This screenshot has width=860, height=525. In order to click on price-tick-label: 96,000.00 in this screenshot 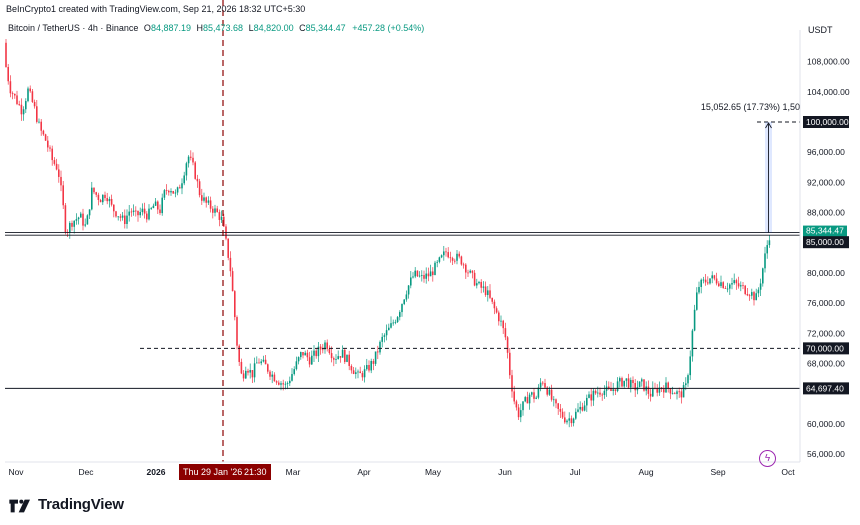, I will do `click(826, 152)`.